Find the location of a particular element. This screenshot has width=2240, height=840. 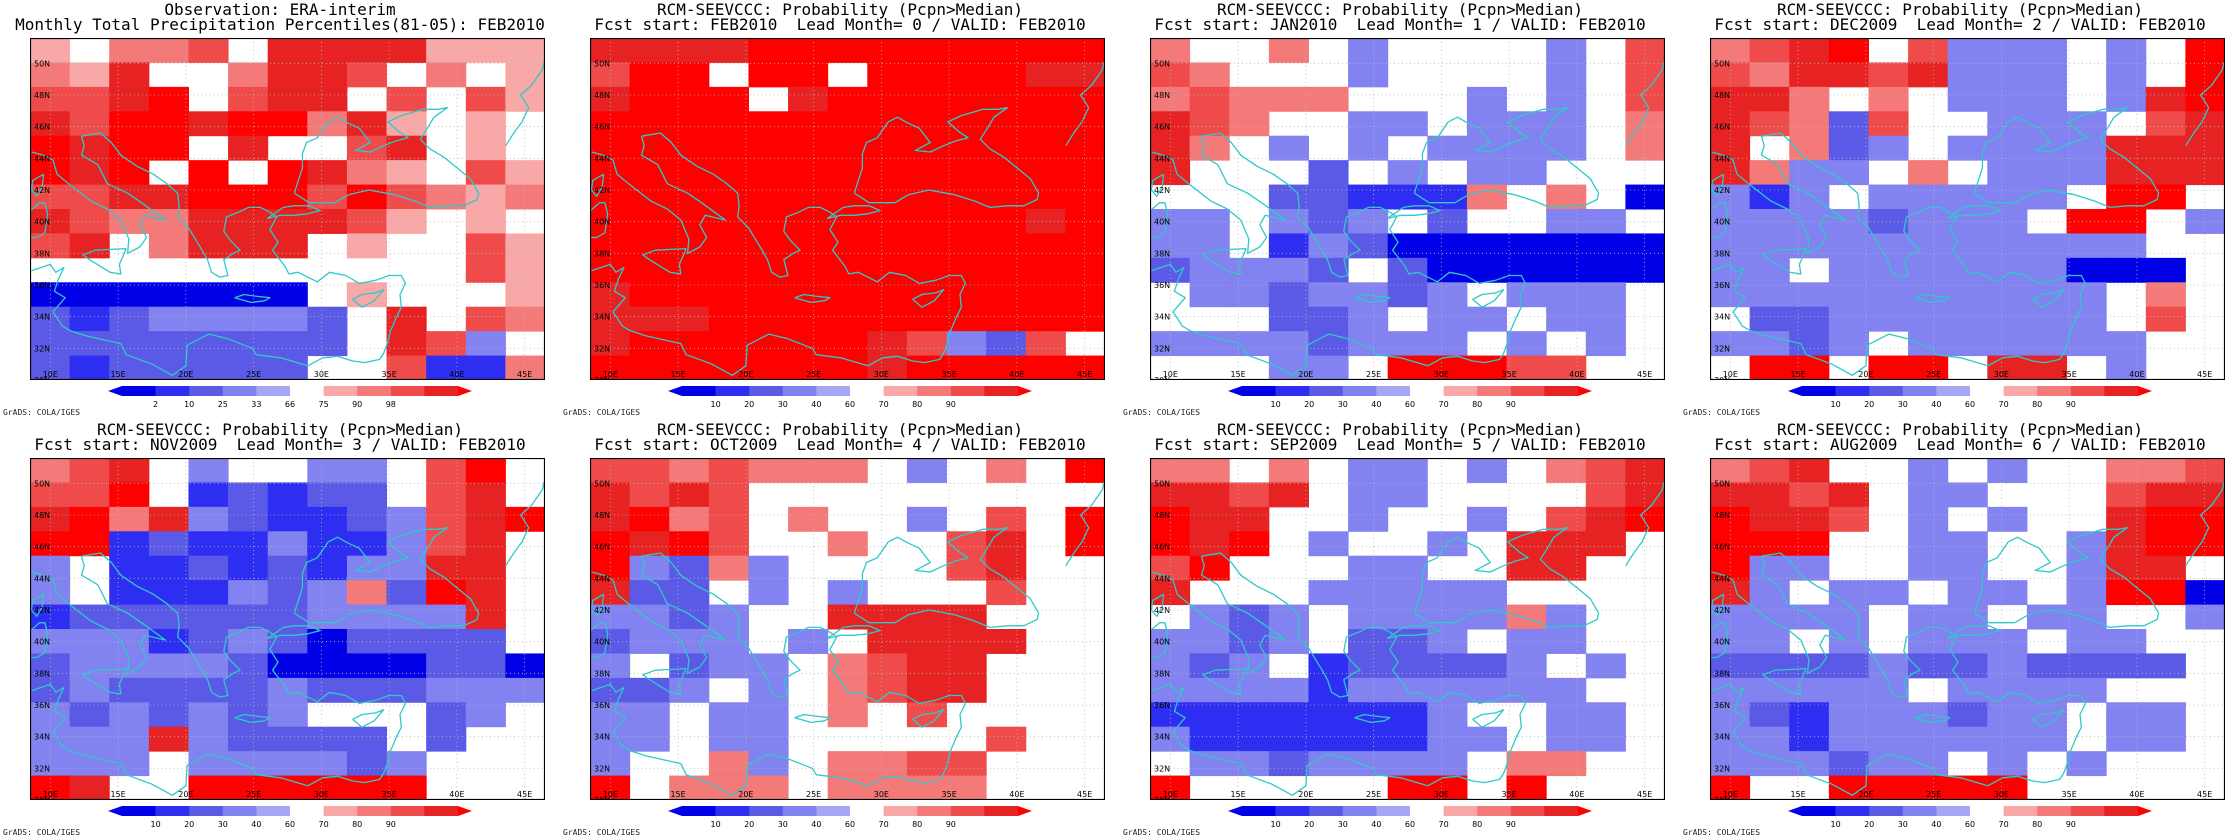

lon-label: 30E is located at coordinates (881, 794).